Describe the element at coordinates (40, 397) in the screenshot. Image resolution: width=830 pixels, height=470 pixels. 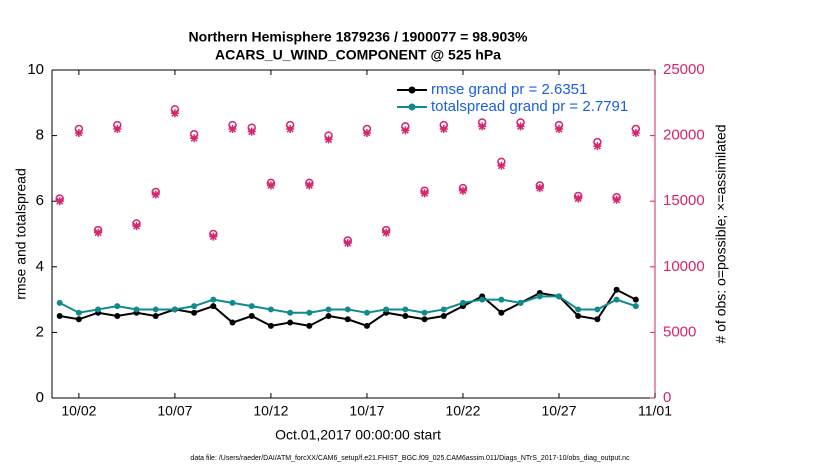
I see `y-tick-label: 0` at that location.